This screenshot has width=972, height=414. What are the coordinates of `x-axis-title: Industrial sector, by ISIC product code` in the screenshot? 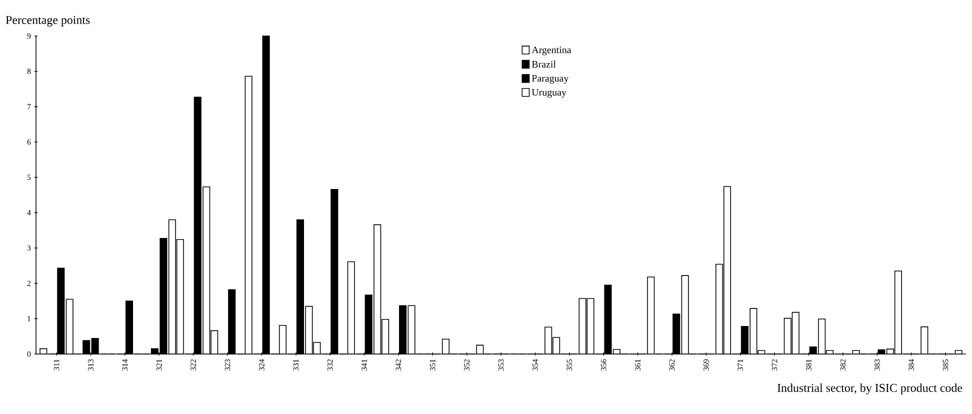 It's located at (869, 389).